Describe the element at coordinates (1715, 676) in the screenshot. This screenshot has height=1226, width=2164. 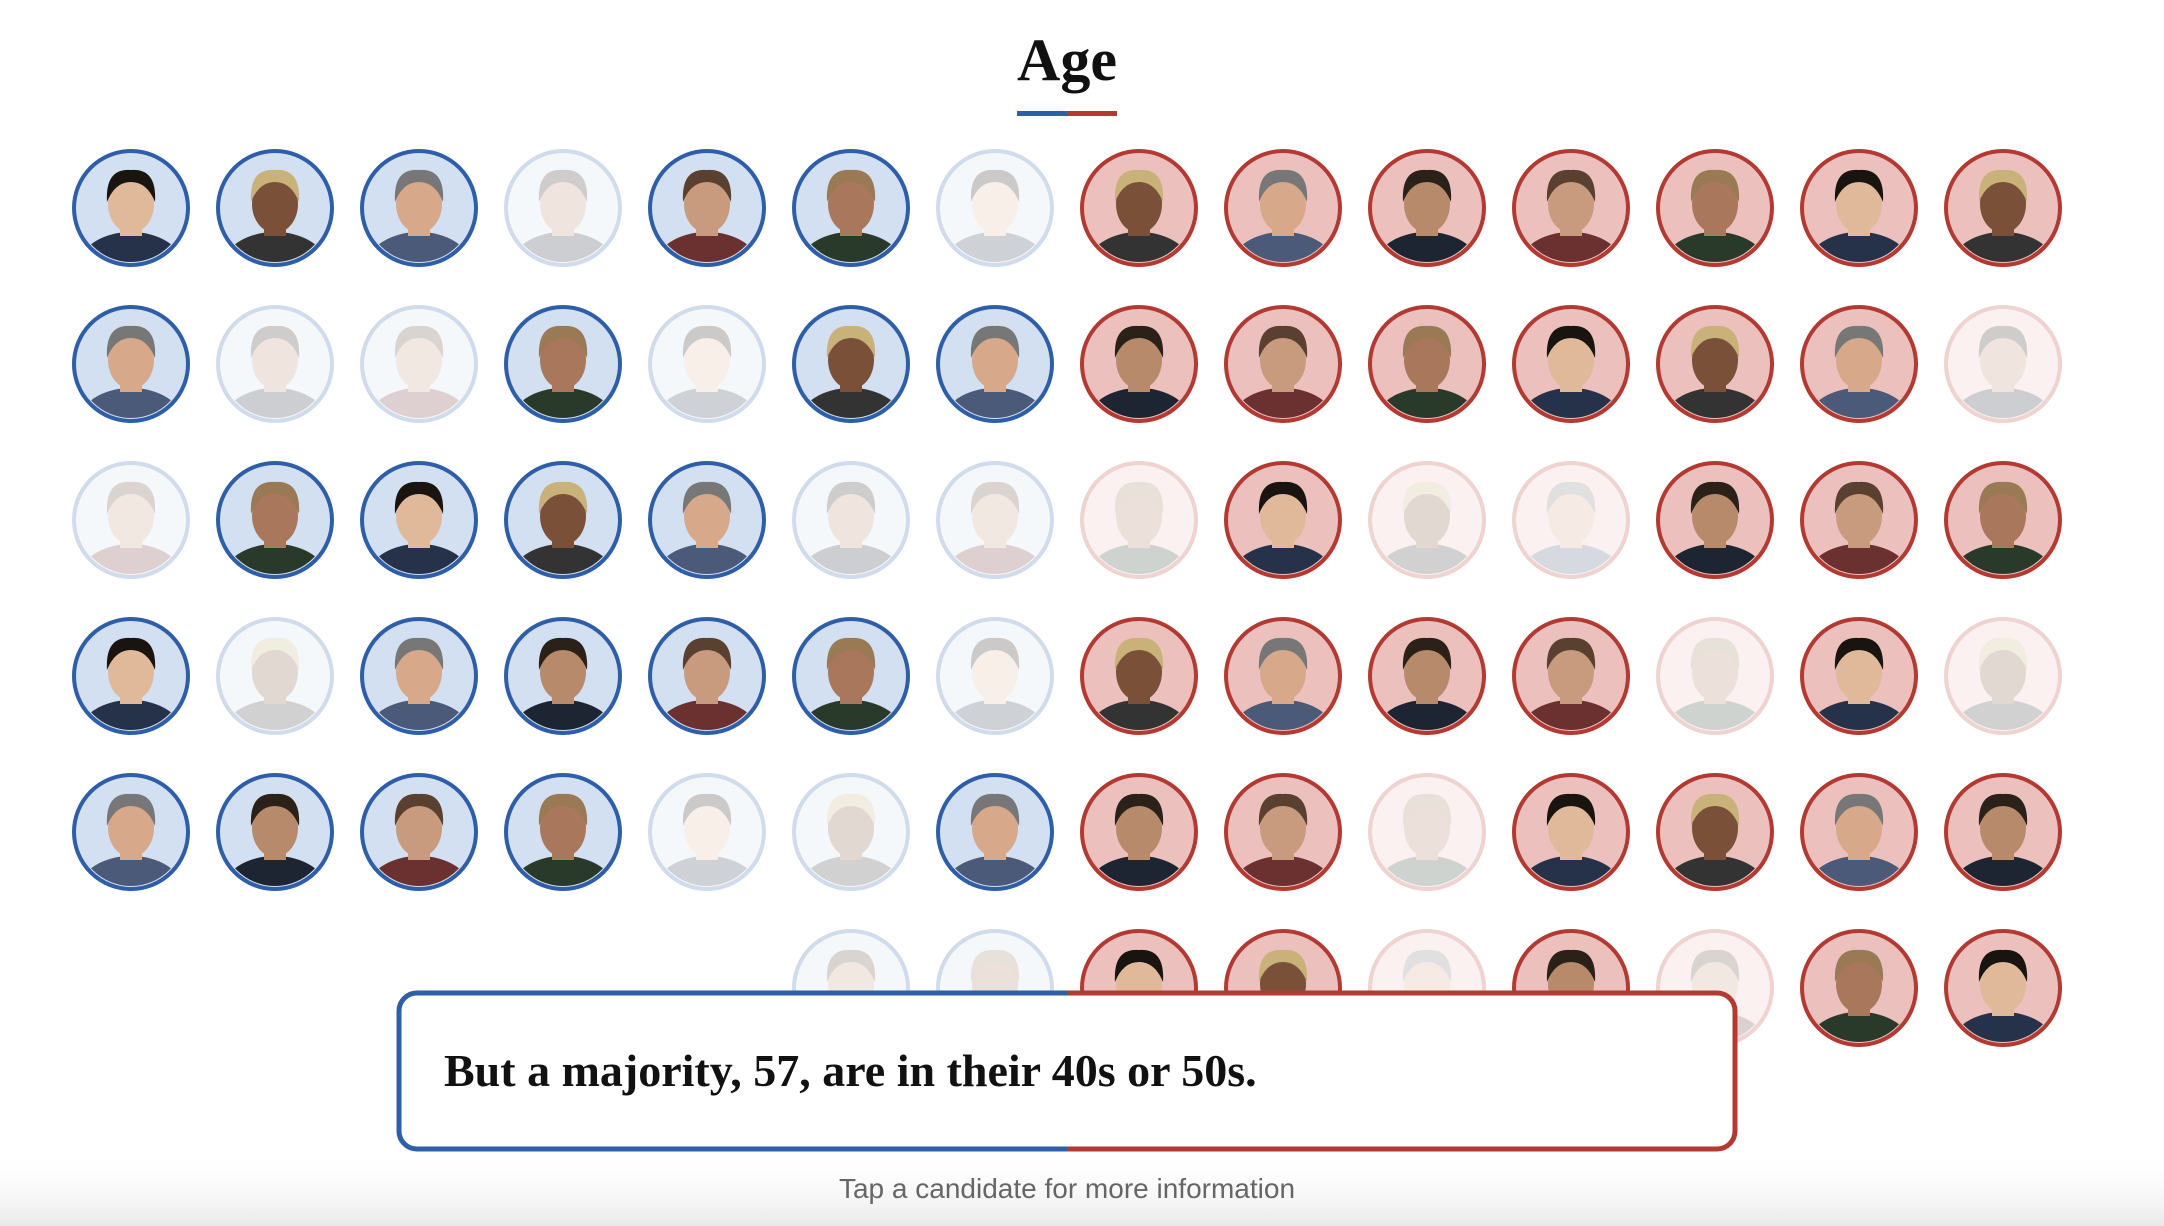
I see `avatar-background` at that location.